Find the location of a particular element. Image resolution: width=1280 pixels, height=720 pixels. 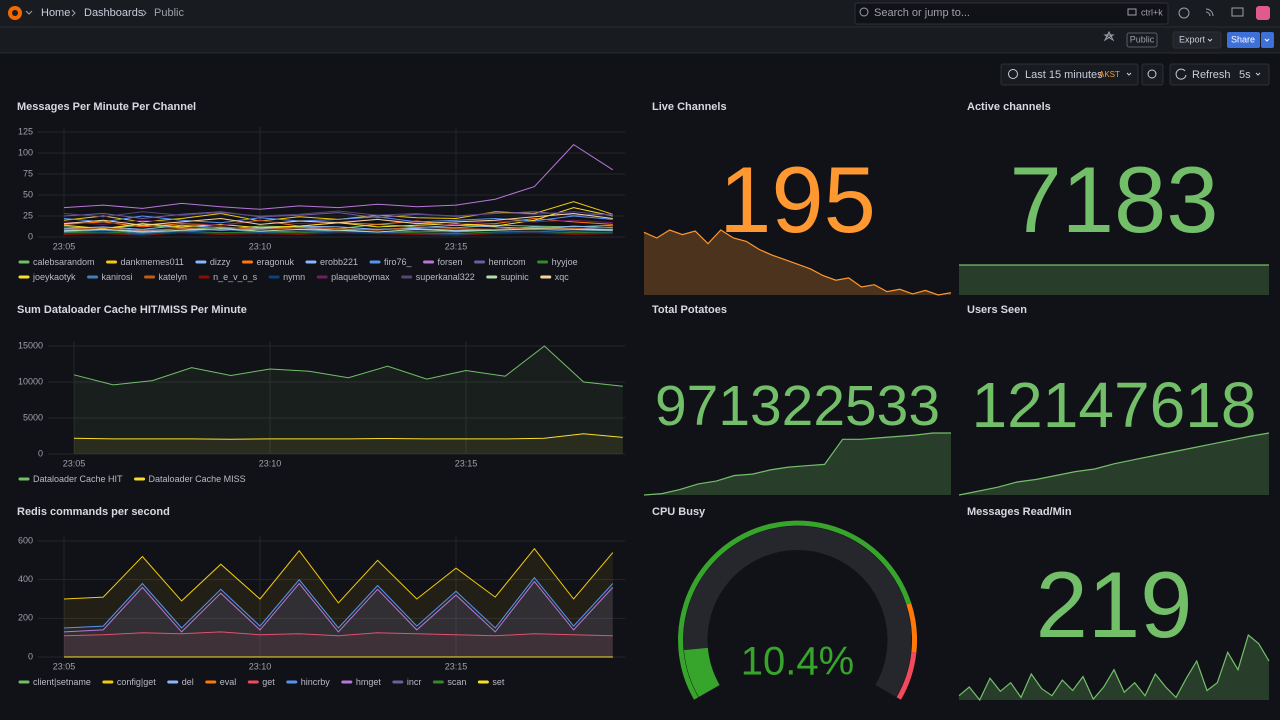

legend-label: supinic is located at coordinates (515, 277).